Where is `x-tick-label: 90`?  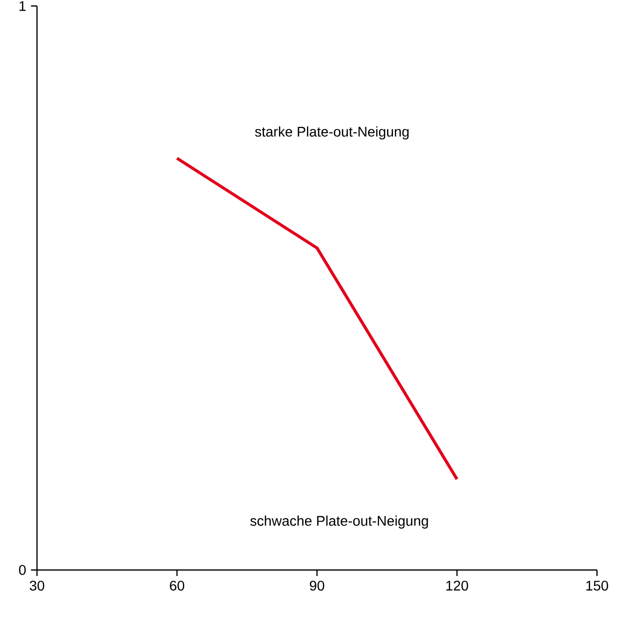
x-tick-label: 90 is located at coordinates (317, 585).